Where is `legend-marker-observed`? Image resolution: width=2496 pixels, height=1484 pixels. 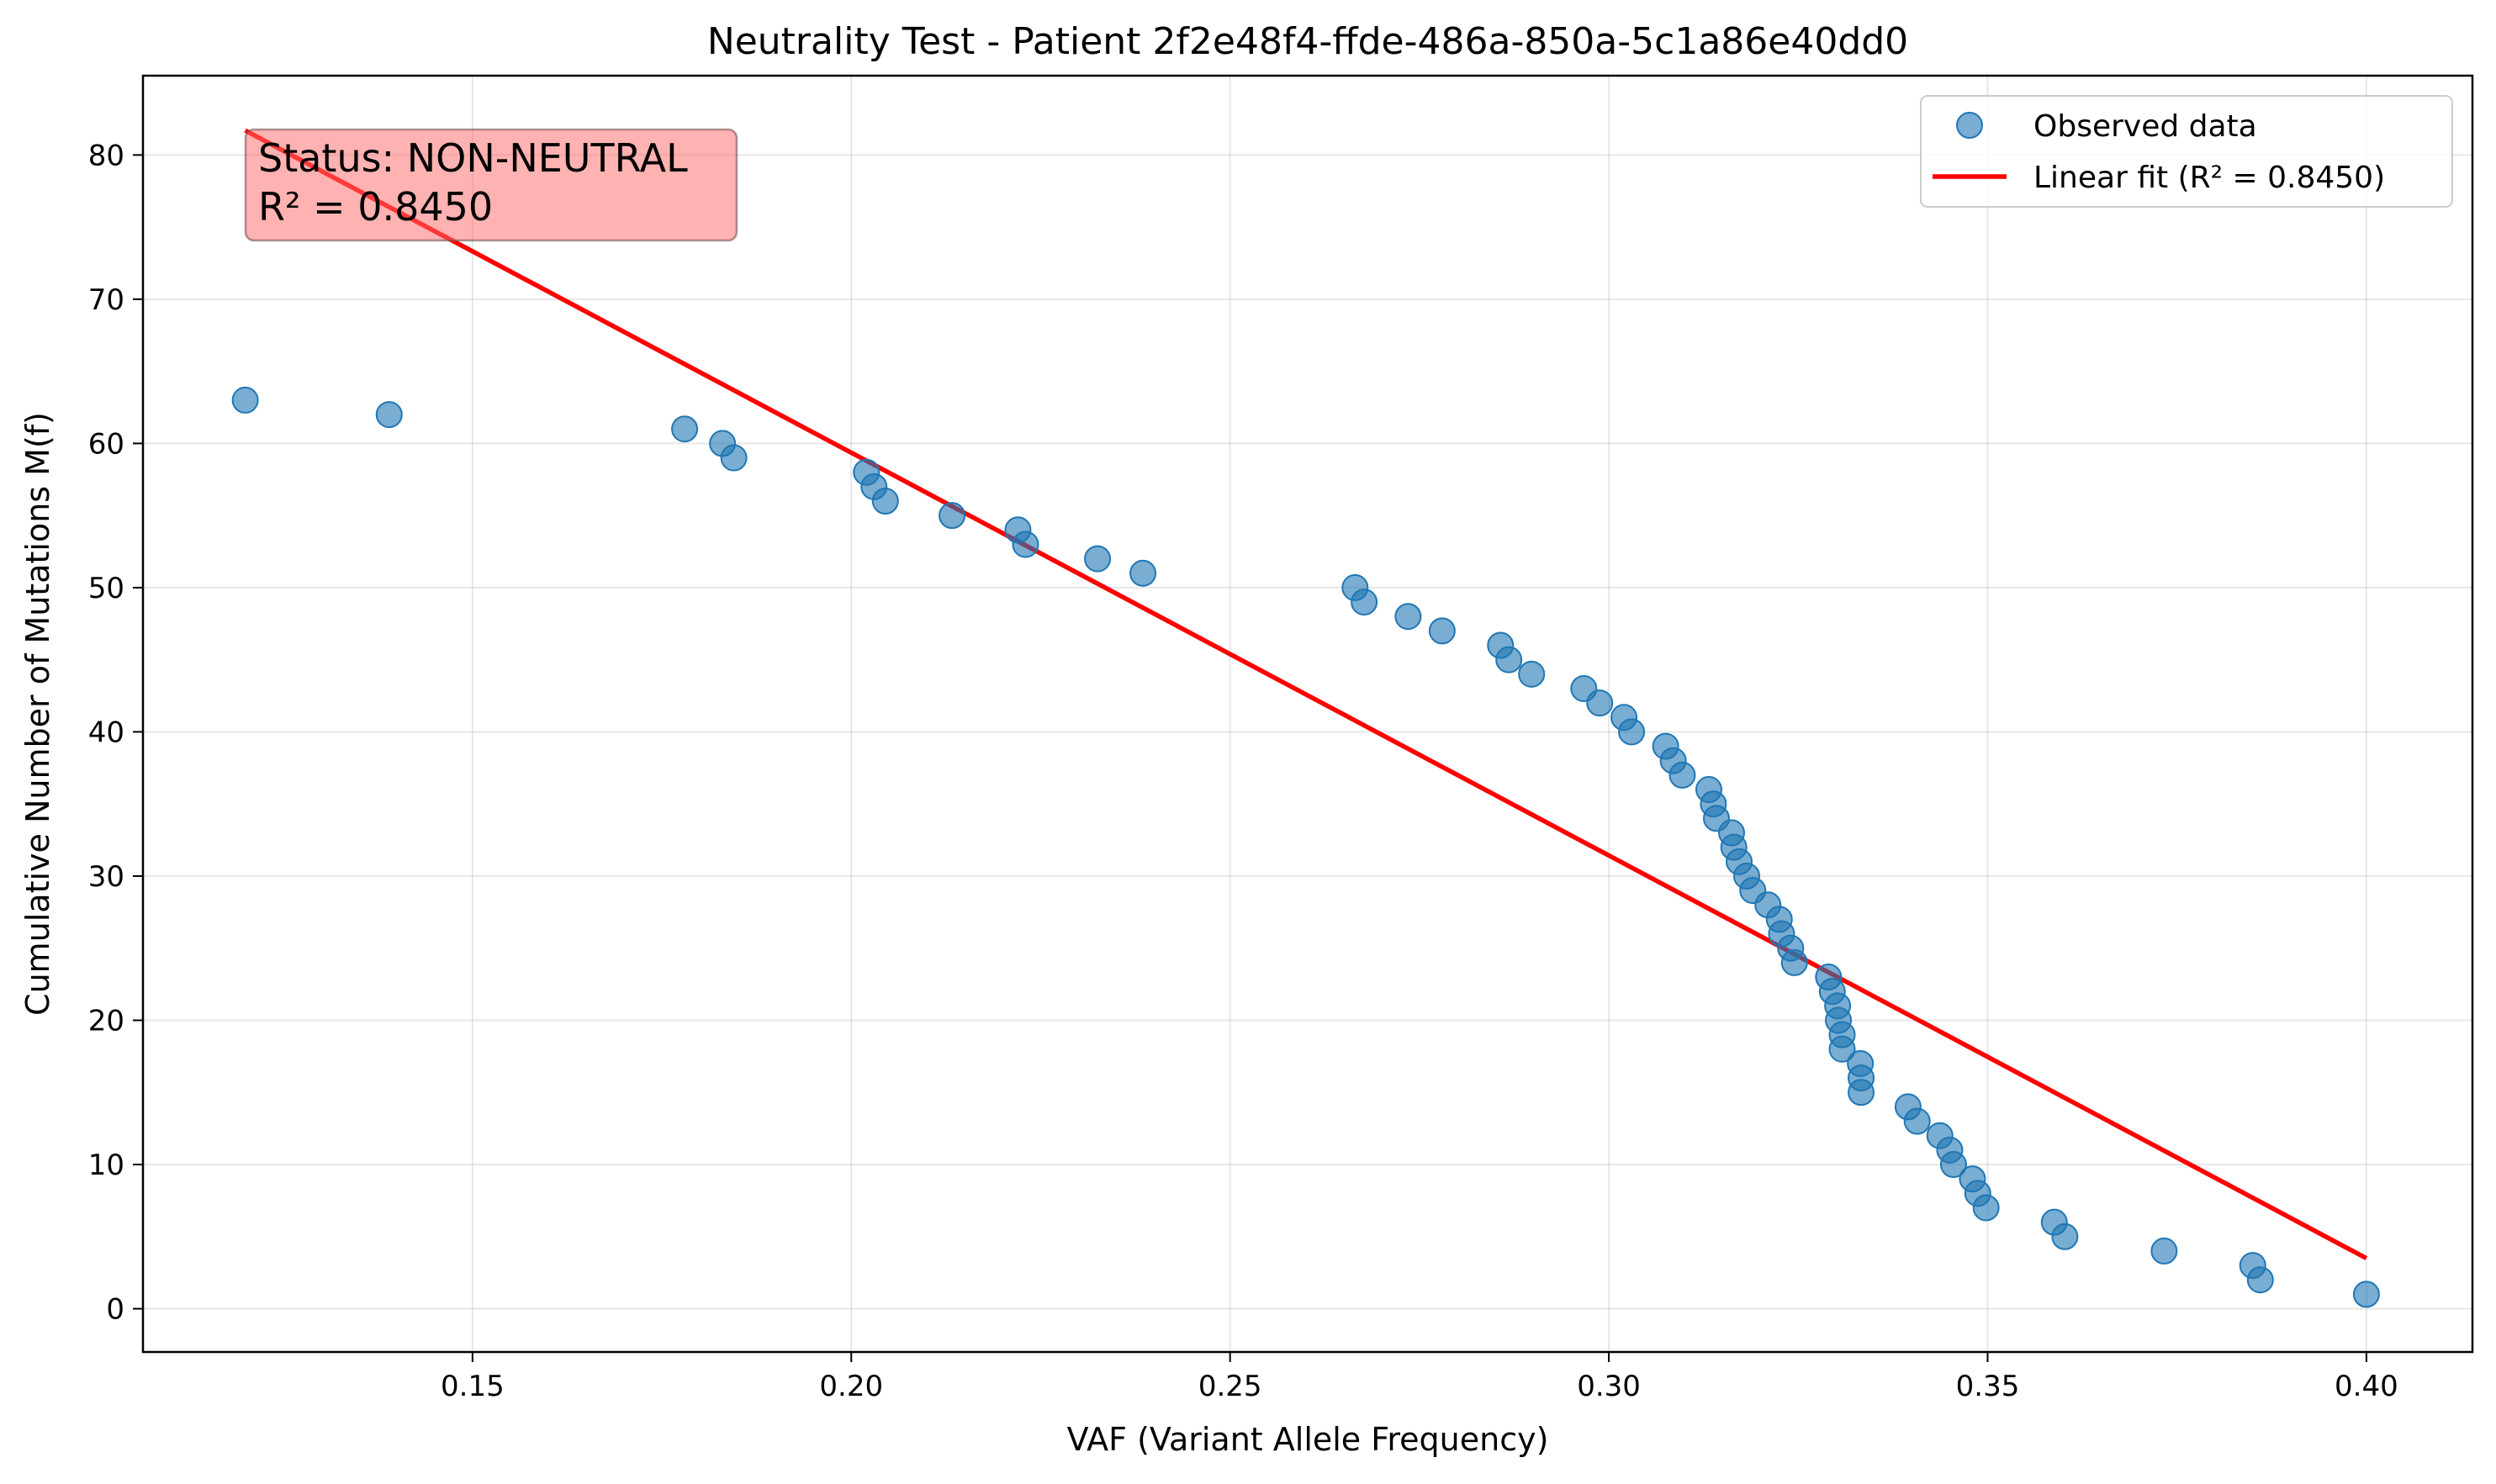 legend-marker-observed is located at coordinates (1969, 126).